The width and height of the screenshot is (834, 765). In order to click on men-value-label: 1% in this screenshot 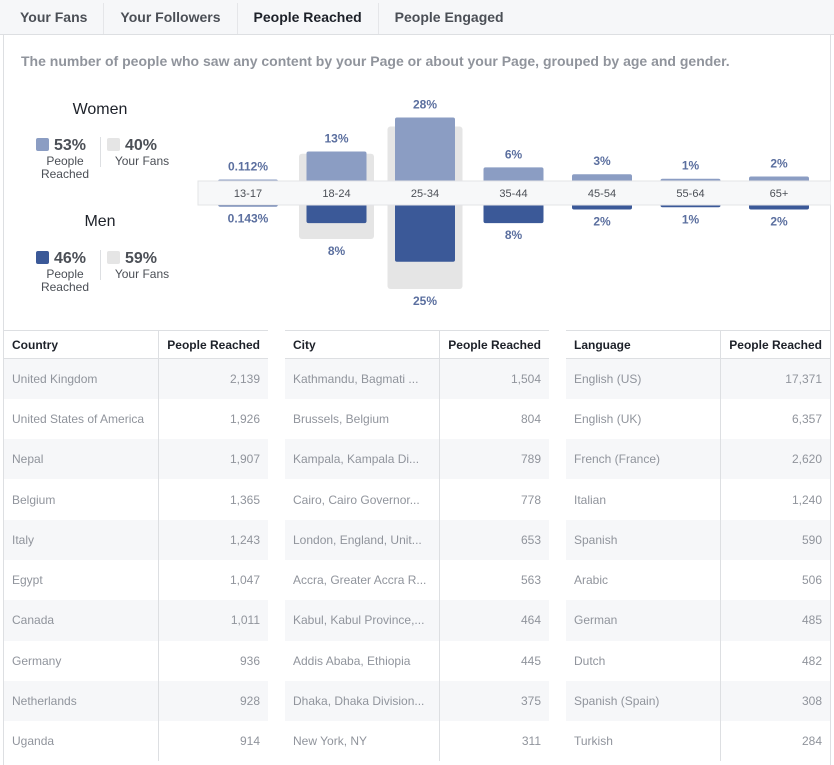, I will do `click(691, 219)`.